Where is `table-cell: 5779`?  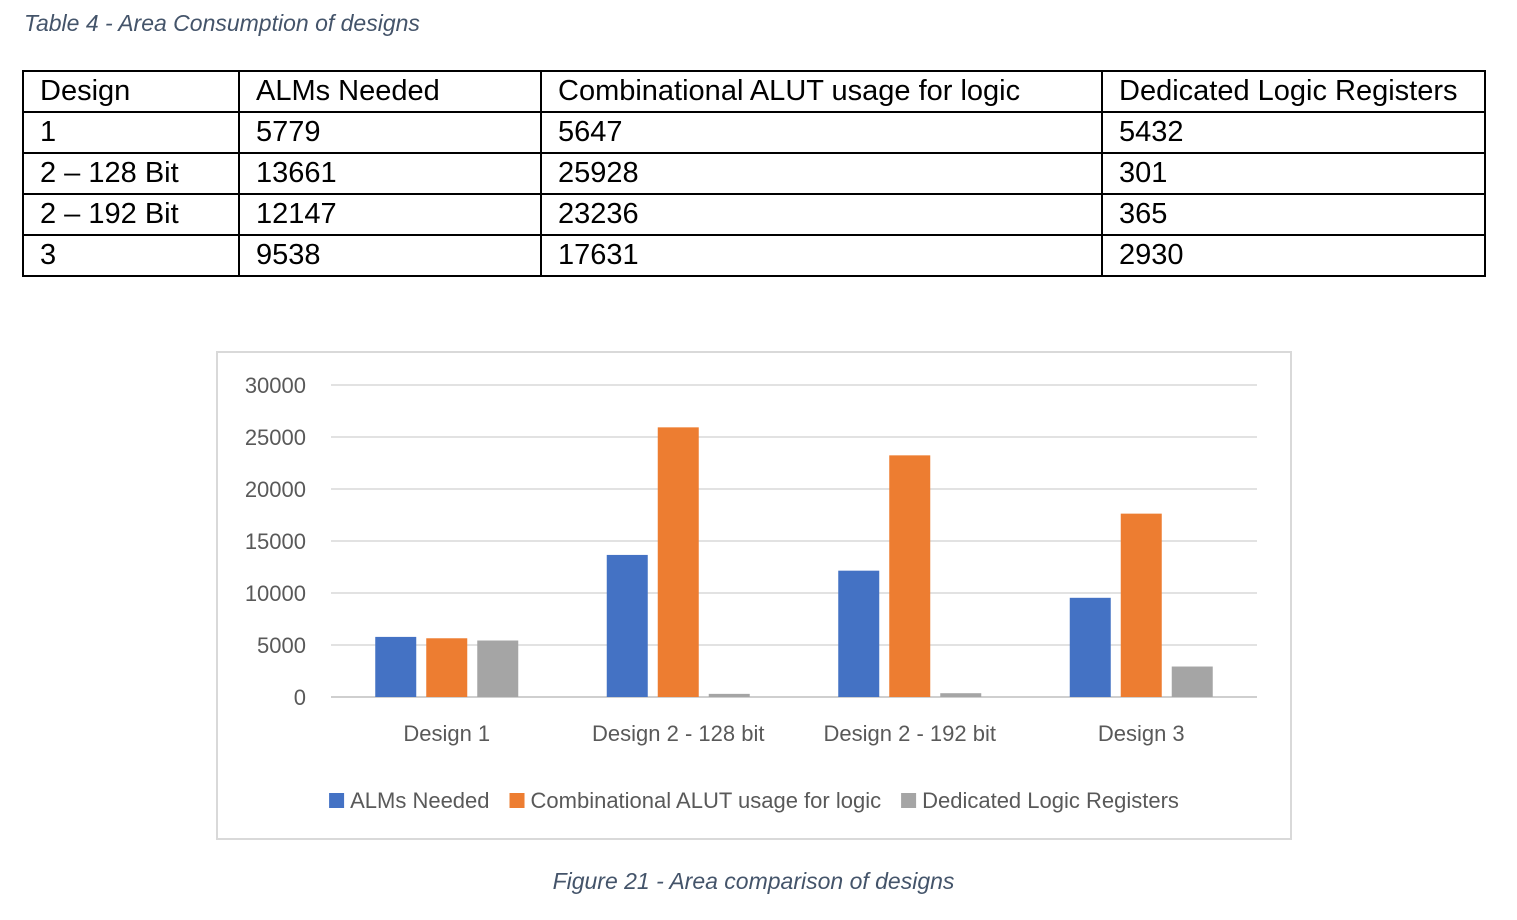 table-cell: 5779 is located at coordinates (390, 132).